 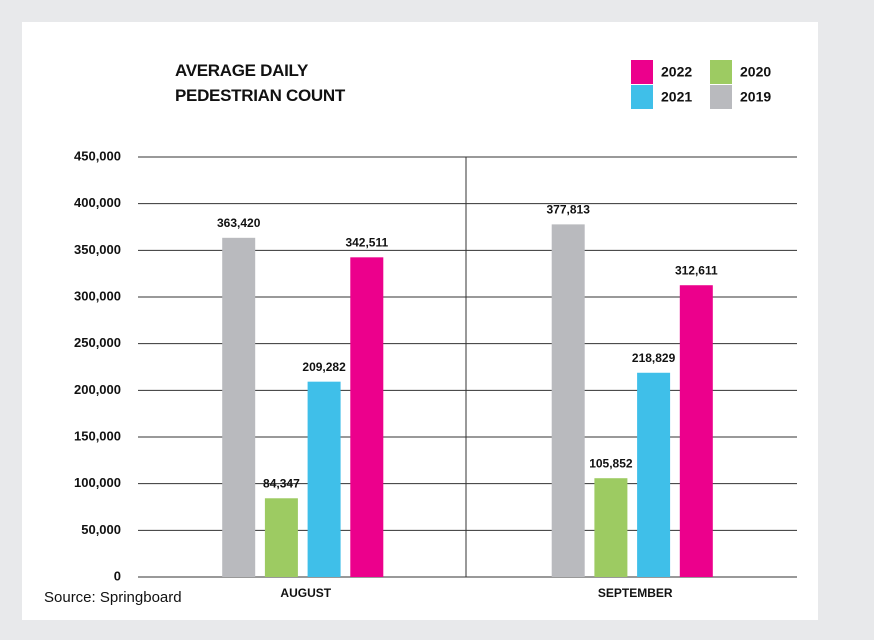 I want to click on value-label: 363,420, so click(x=239, y=223).